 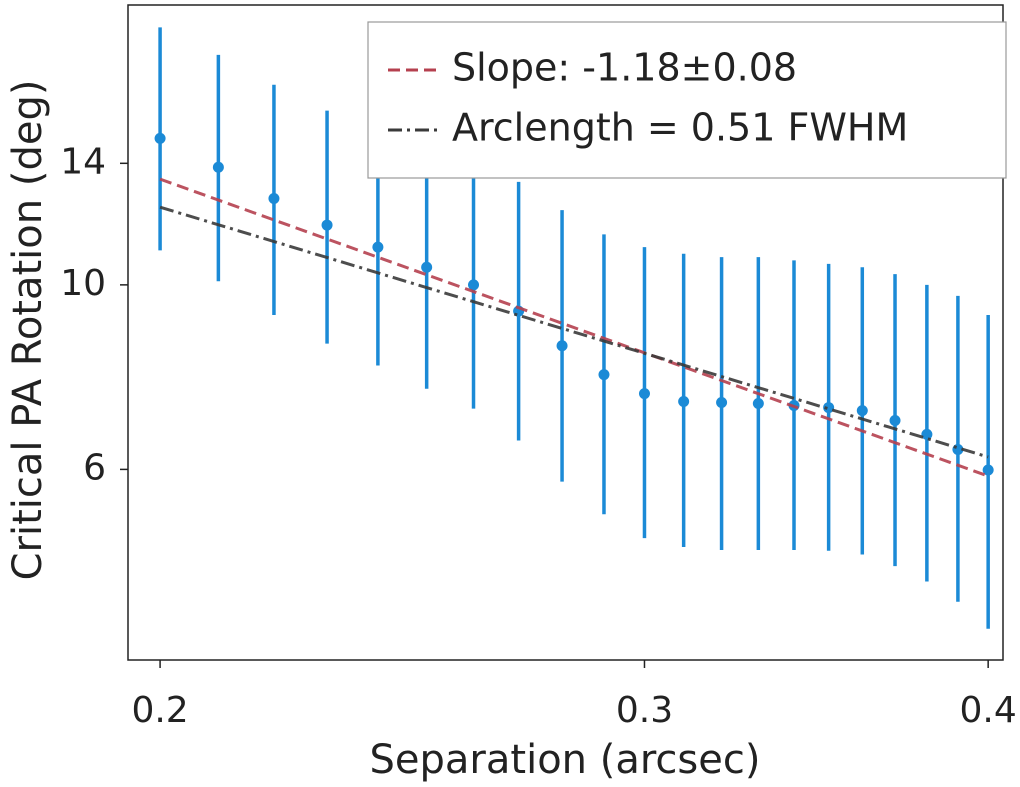 What do you see at coordinates (988, 710) in the screenshot?
I see `x-tick-label: 0.4` at bounding box center [988, 710].